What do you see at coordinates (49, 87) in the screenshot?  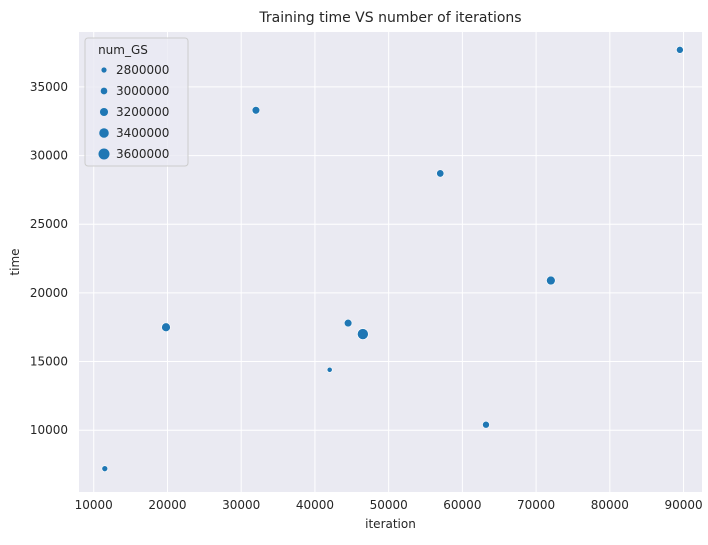 I see `y-tick-label: 35000` at bounding box center [49, 87].